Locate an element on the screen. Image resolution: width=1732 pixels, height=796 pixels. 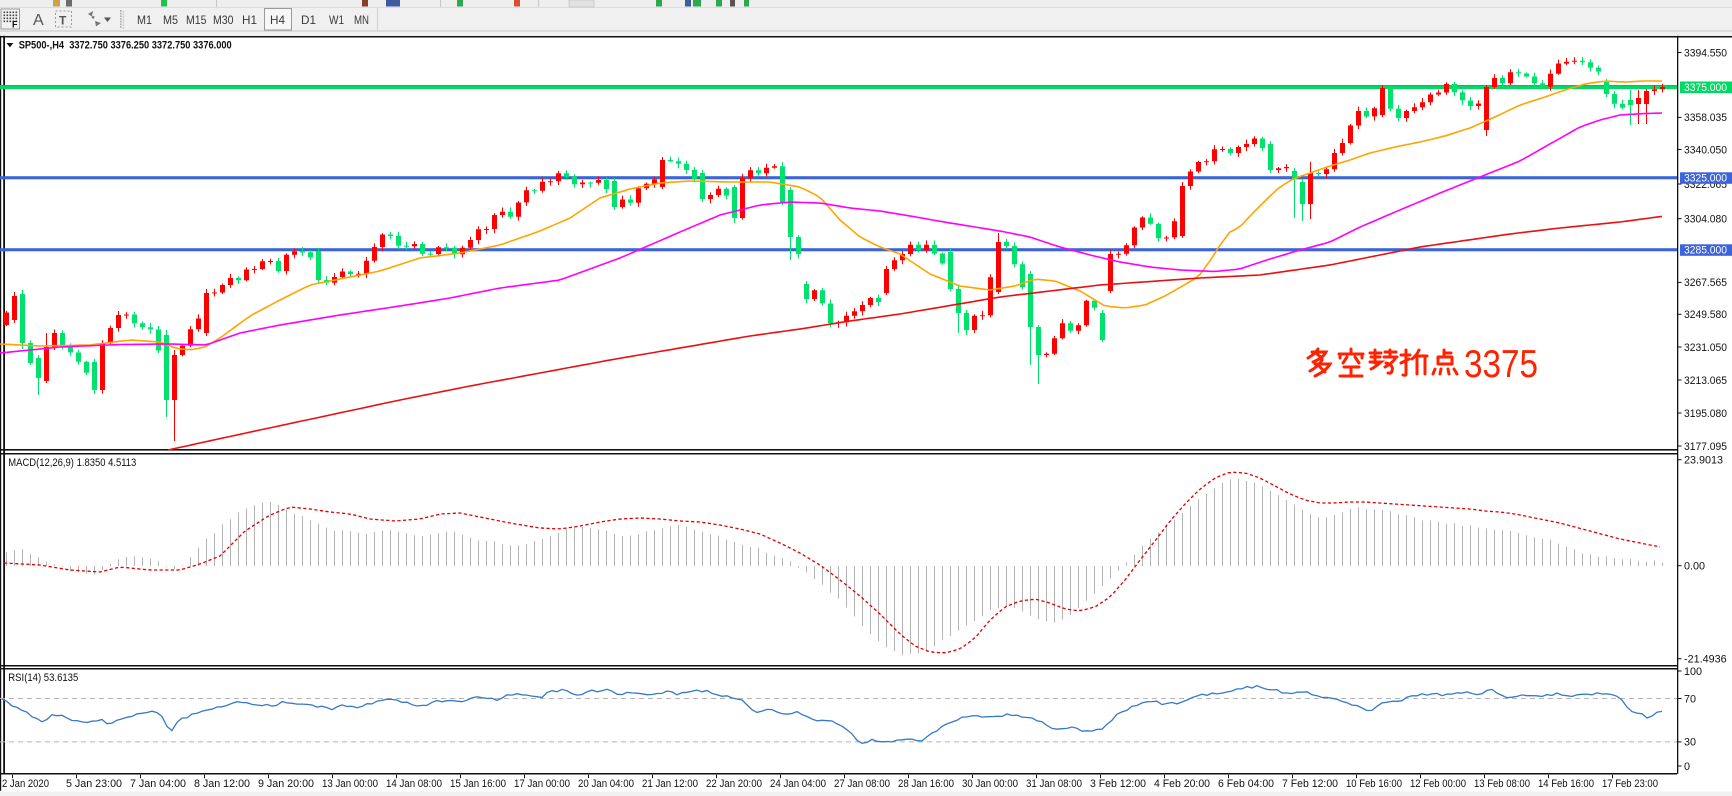
svg-text: M1 is located at coordinates (144, 20).